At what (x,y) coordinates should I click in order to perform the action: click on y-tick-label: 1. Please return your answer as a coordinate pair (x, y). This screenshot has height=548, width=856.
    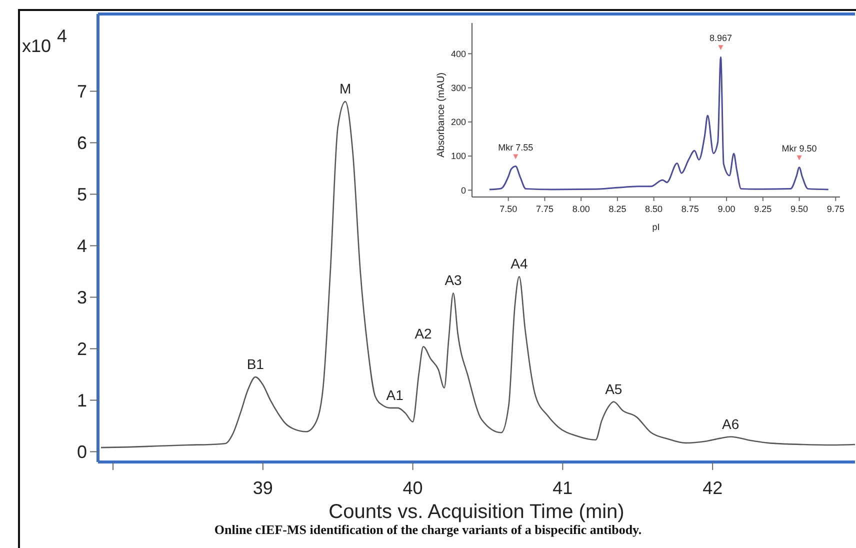
    Looking at the image, I should click on (81, 400).